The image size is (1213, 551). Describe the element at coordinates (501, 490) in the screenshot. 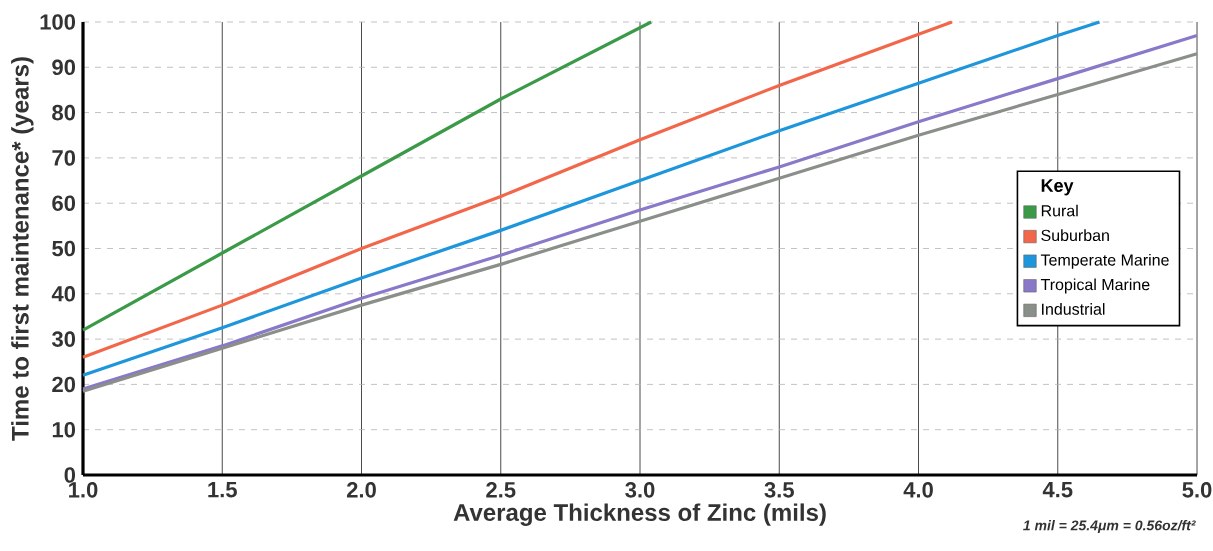

I see `x-tick-label: 2.5` at that location.